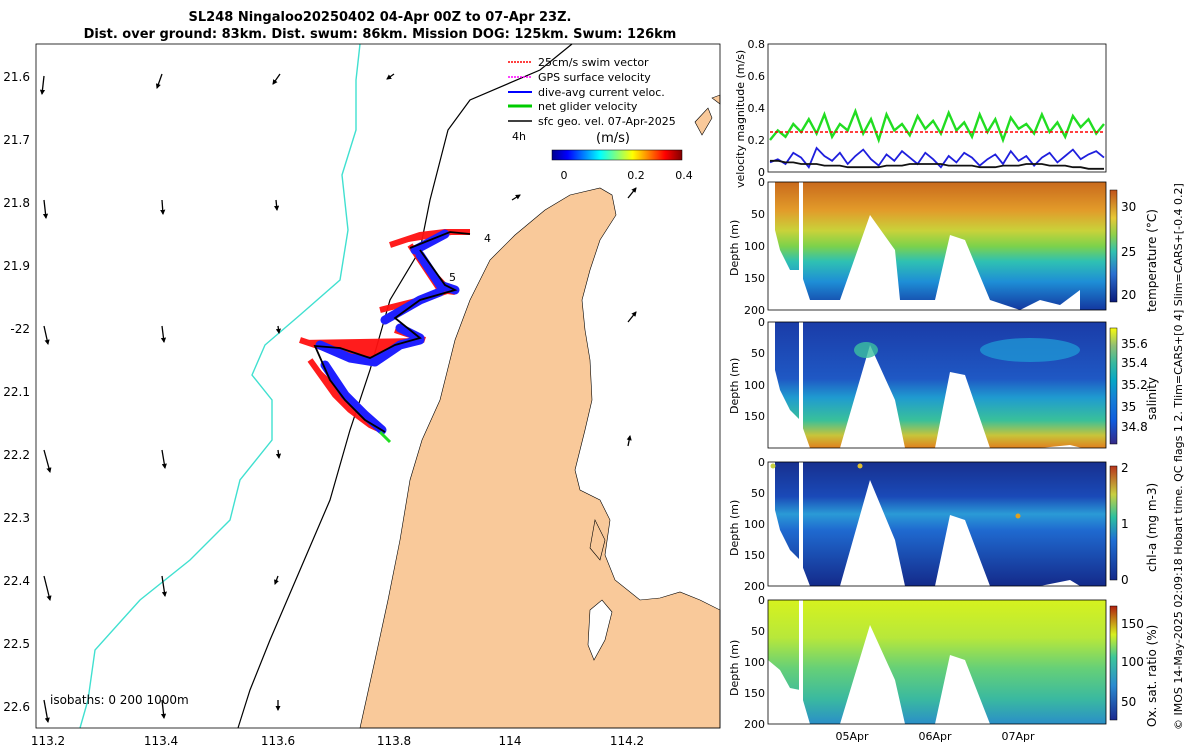 Image resolution: width=1200 pixels, height=750 pixels. I want to click on temperature-panel, so click(937, 246).